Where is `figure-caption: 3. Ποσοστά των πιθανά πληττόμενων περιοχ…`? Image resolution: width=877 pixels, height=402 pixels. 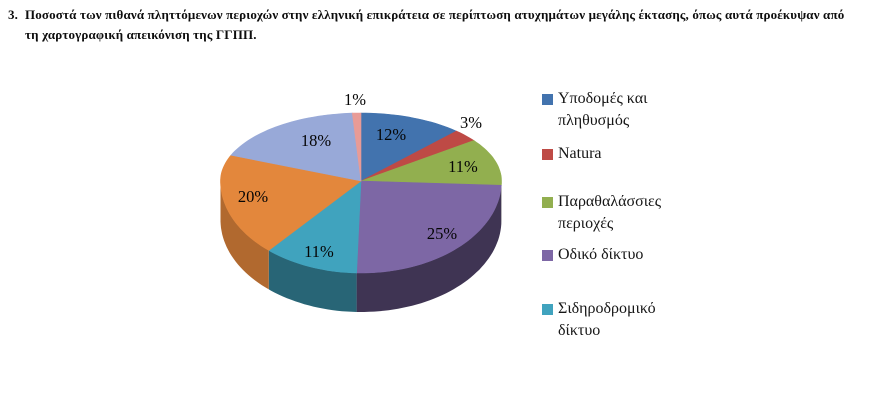 figure-caption: 3. Ποσοστά των πιθανά πληττόμενων περιοχ… is located at coordinates (426, 24).